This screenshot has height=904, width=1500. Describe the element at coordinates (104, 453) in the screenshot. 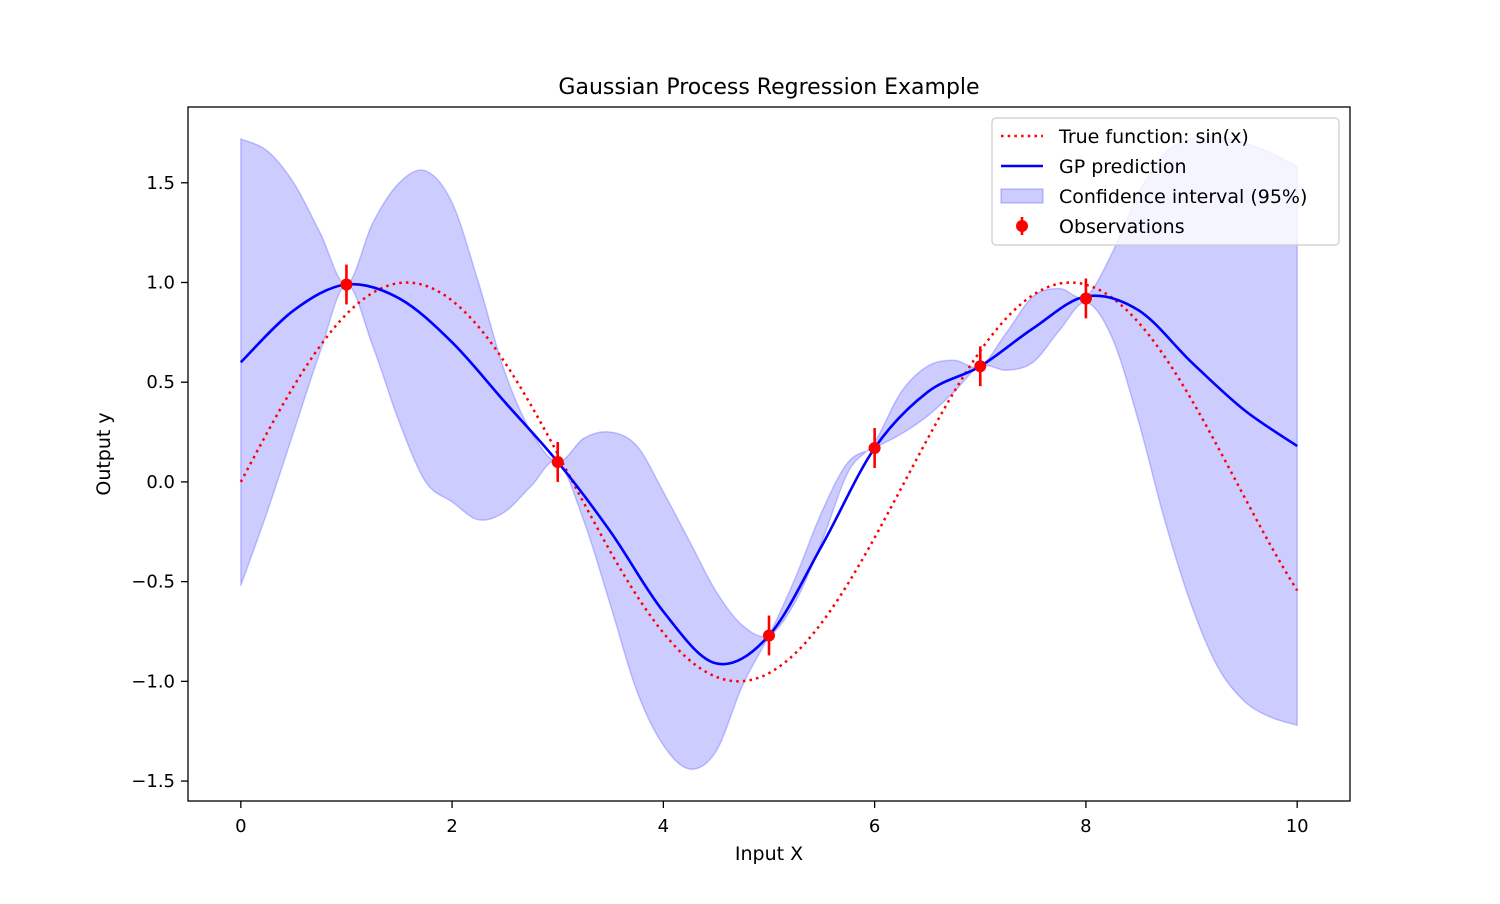

I see `y-axis-label: Output y` at that location.